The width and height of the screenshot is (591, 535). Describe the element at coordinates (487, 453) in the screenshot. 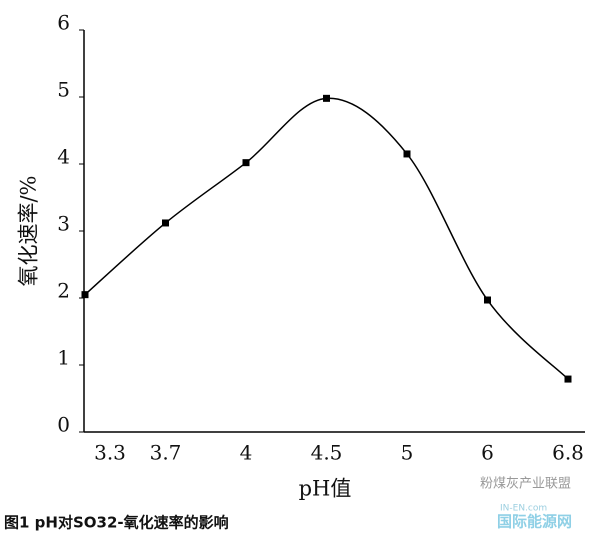

I see `x-tick-label: 6` at that location.